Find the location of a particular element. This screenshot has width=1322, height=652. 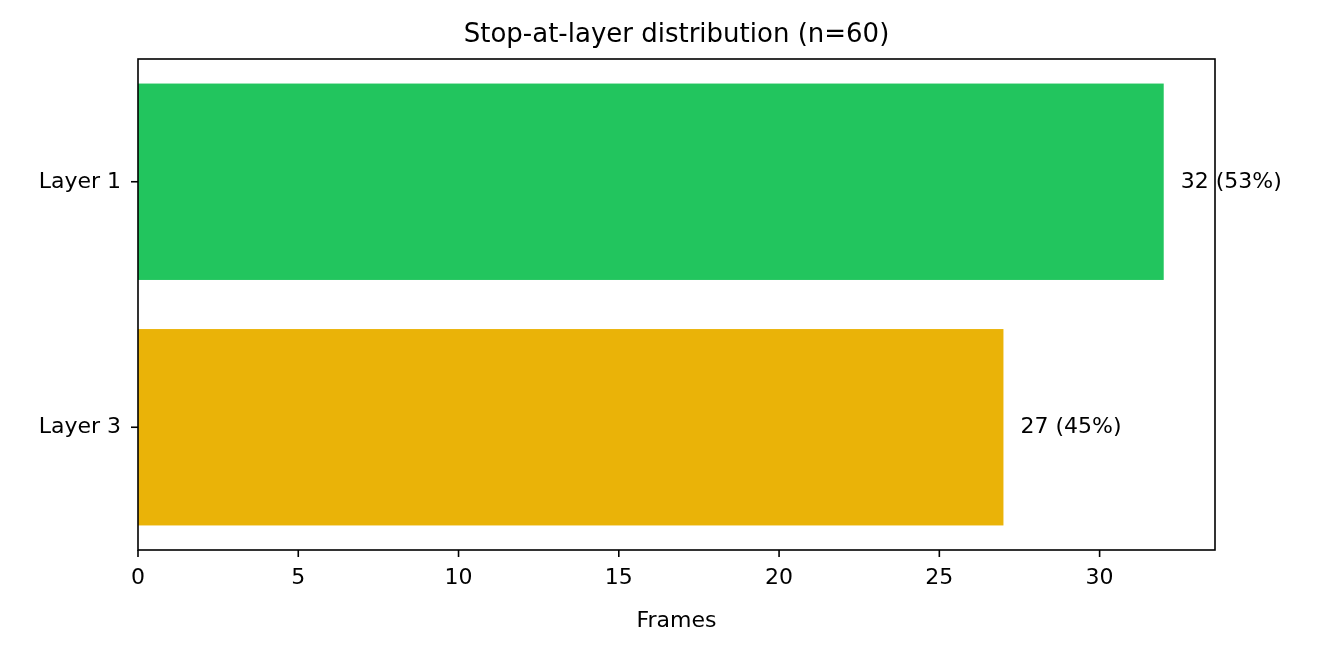

data-label: 27 (45%) is located at coordinates (1071, 426).